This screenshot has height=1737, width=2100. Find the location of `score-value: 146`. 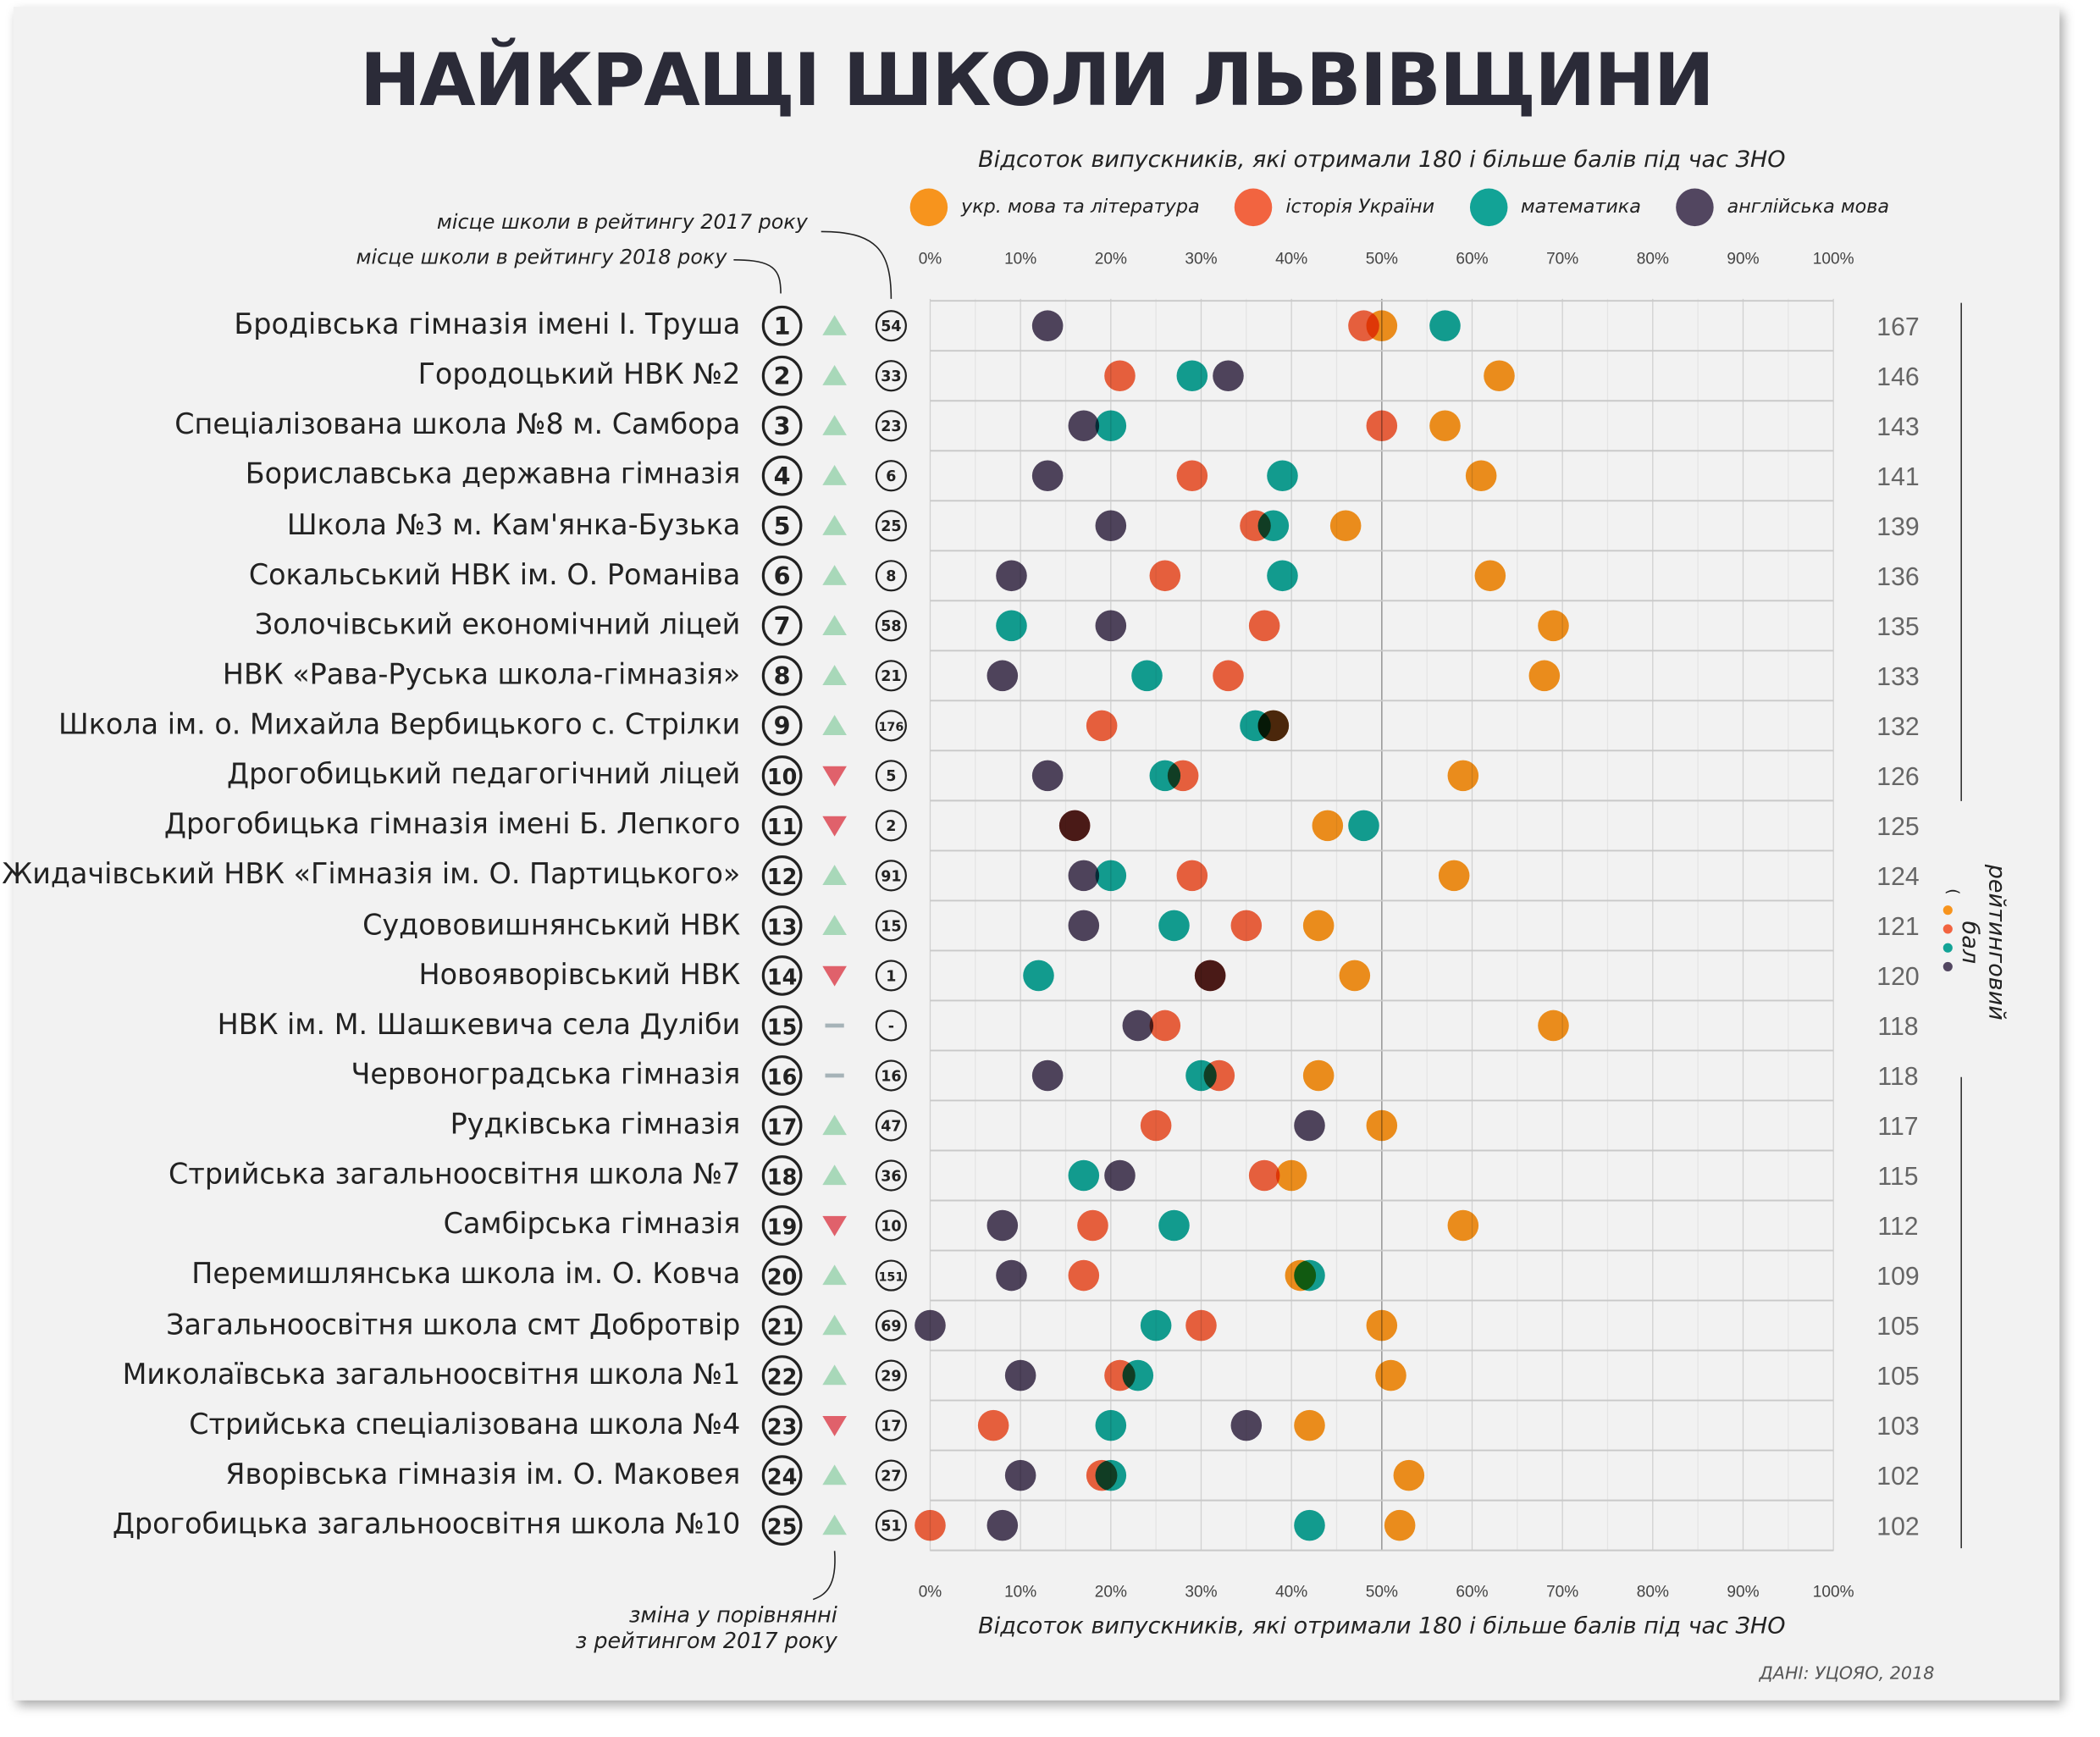

score-value: 146 is located at coordinates (1898, 377).